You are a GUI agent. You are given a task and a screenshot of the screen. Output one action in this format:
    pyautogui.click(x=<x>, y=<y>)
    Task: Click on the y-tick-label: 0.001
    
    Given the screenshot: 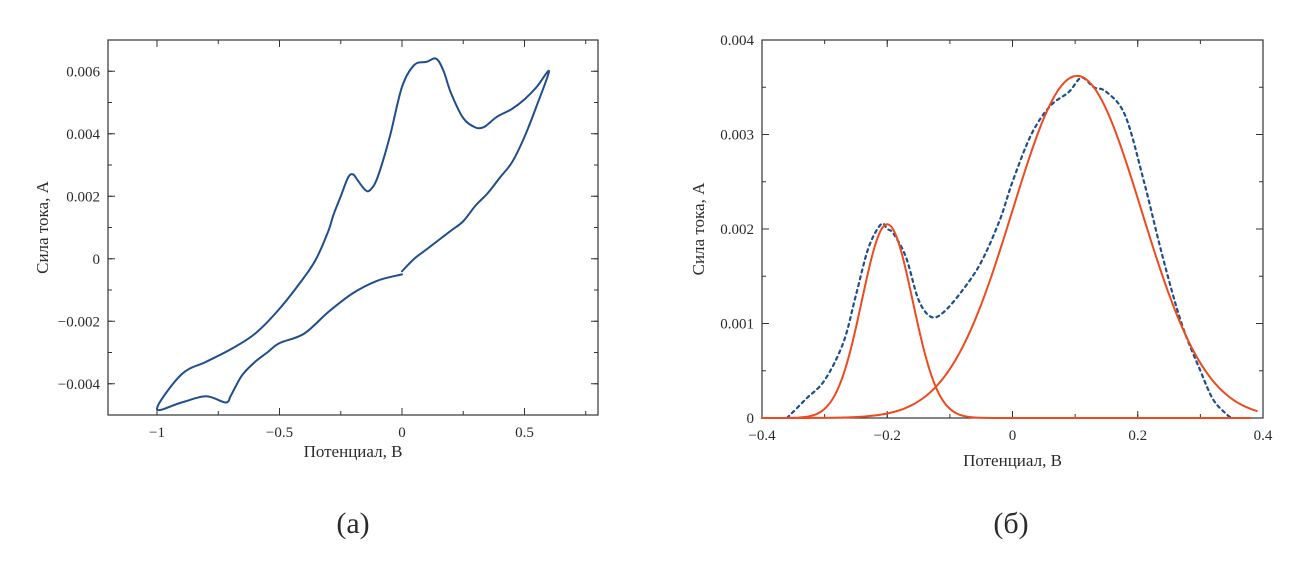 What is the action you would take?
    pyautogui.click(x=737, y=325)
    